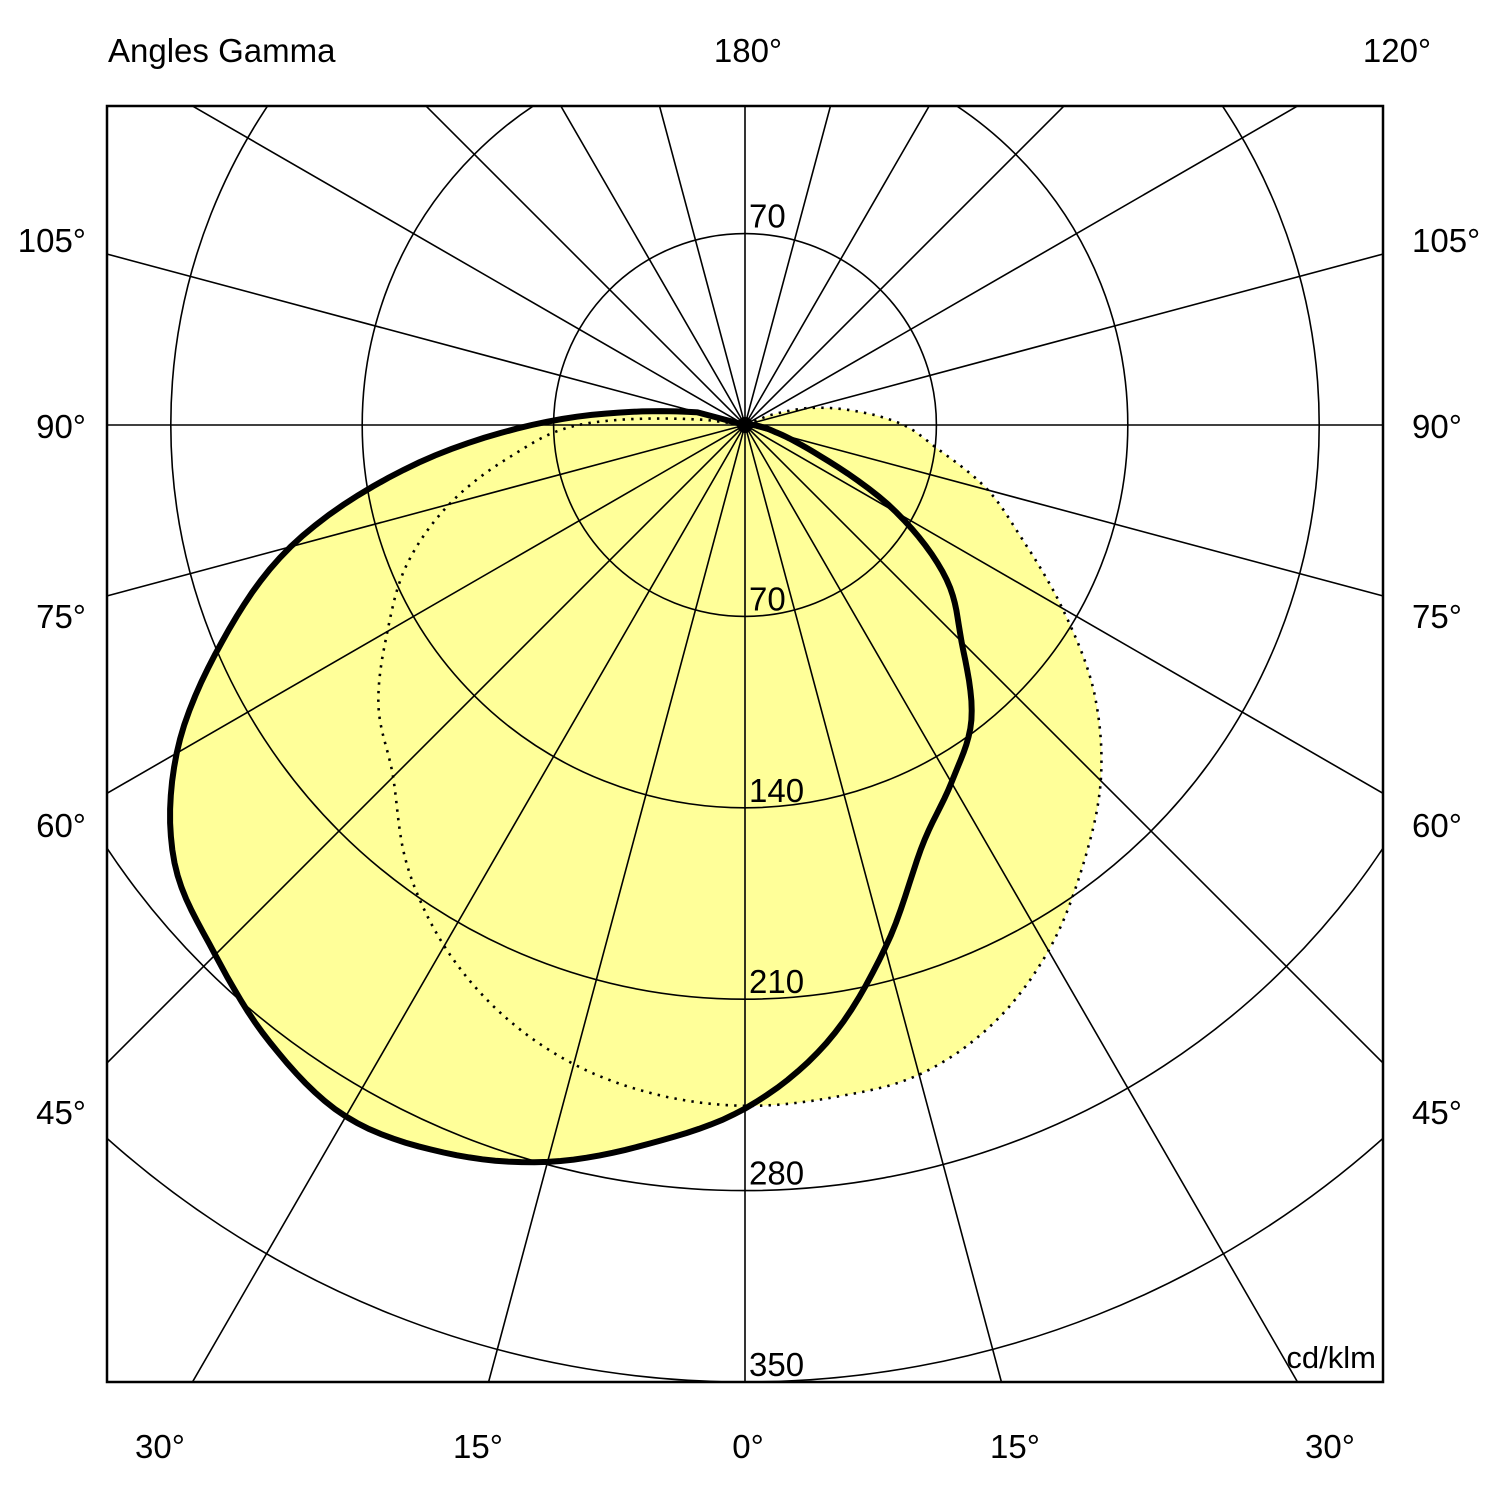 This screenshot has width=1490, height=1490. Describe the element at coordinates (776, 1364) in the screenshot. I see `radial-tick-label-350: 350` at that location.